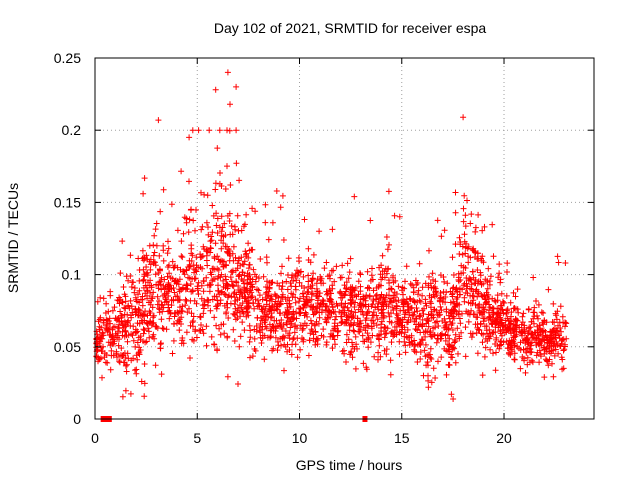  What do you see at coordinates (72, 275) in the screenshot?
I see `y-tick-label: 0.1` at bounding box center [72, 275].